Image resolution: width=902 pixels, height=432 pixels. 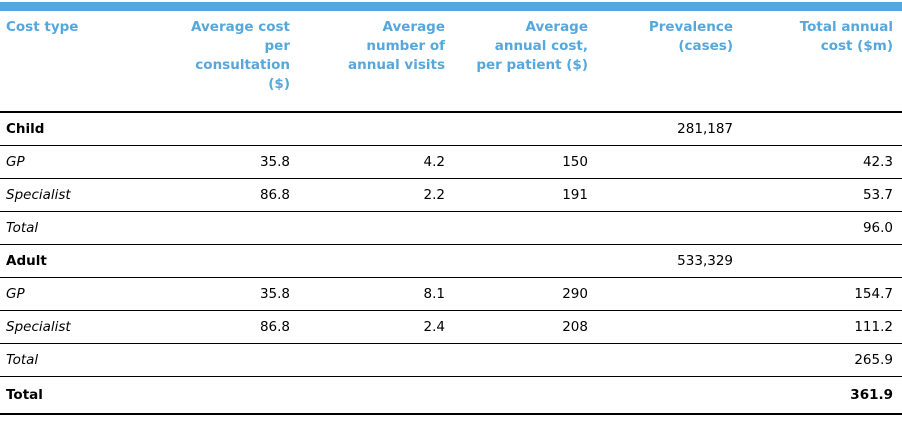 I want to click on table-row: GP 35.8 4.2 150 42.3, so click(x=451, y=162).